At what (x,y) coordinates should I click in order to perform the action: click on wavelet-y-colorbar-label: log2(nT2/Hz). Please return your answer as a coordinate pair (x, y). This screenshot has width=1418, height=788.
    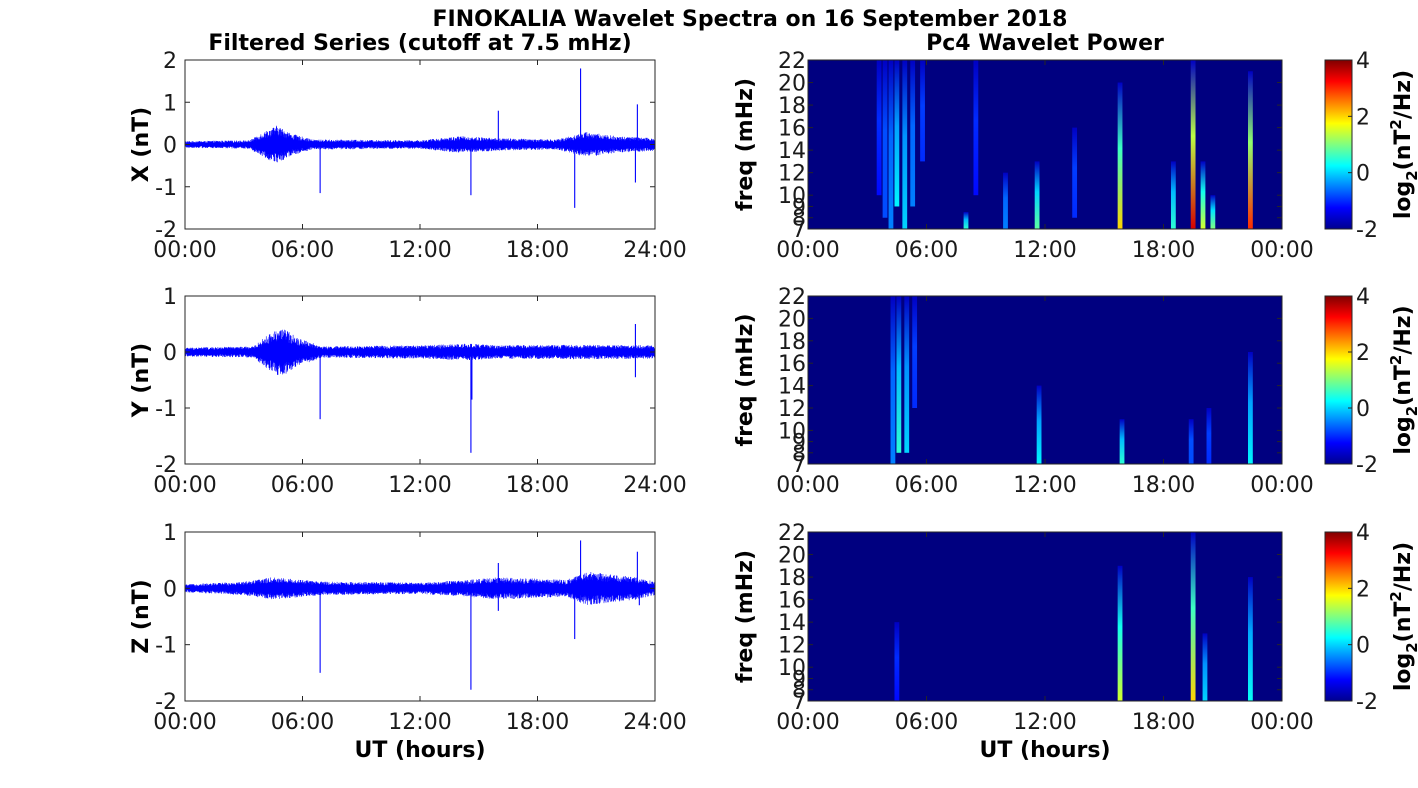
    Looking at the image, I should click on (1402, 379).